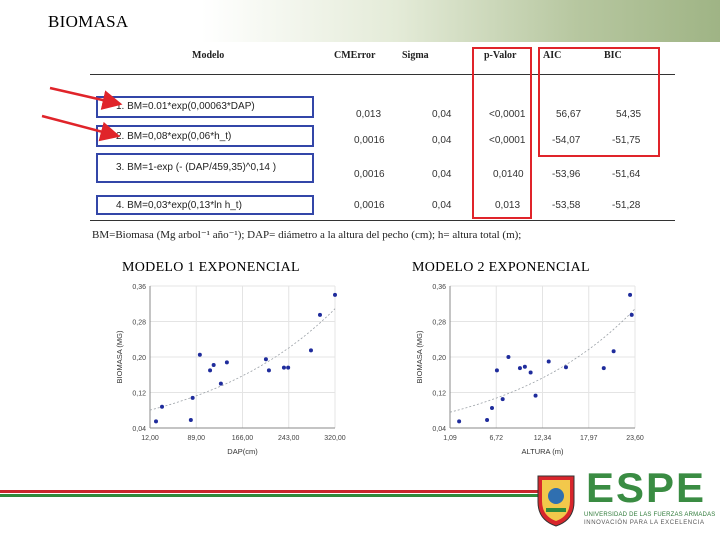 The width and height of the screenshot is (720, 540). I want to click on table-row-1-bic: 54,35, so click(629, 114).